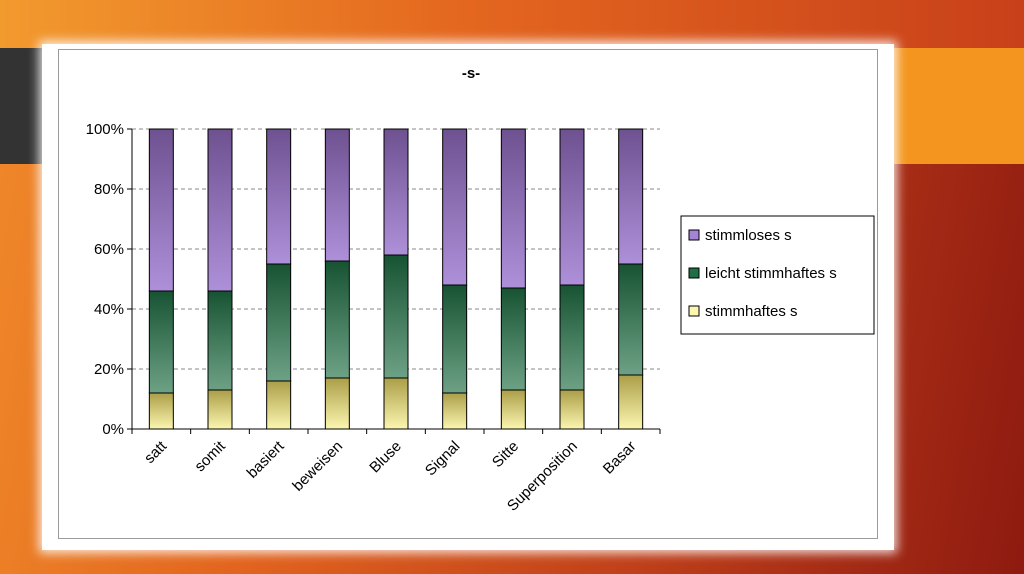  I want to click on x-tick-label: Sitte, so click(505, 454).